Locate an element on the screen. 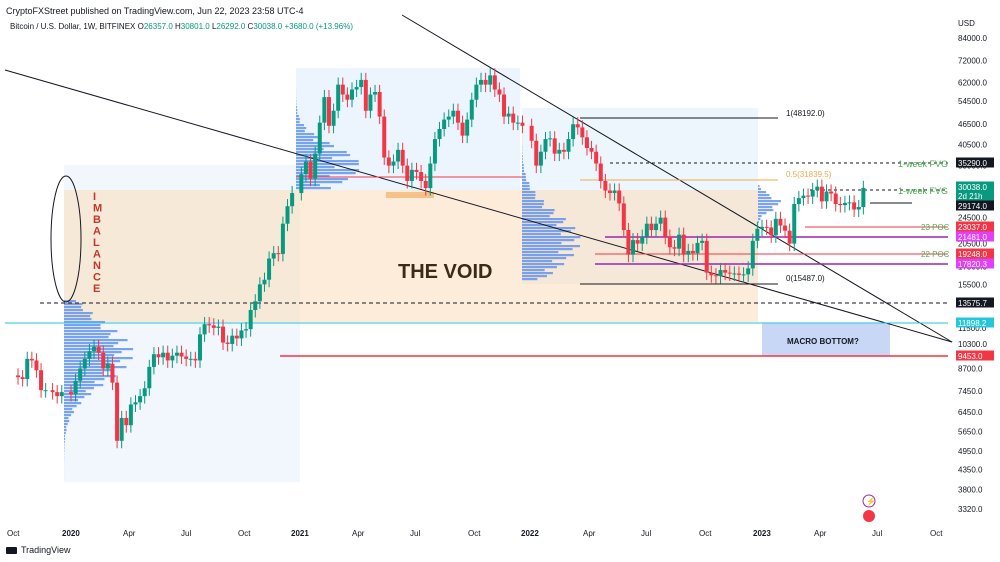 This screenshot has height=562, width=1000. y-tick-label: 11500.0 is located at coordinates (972, 328).